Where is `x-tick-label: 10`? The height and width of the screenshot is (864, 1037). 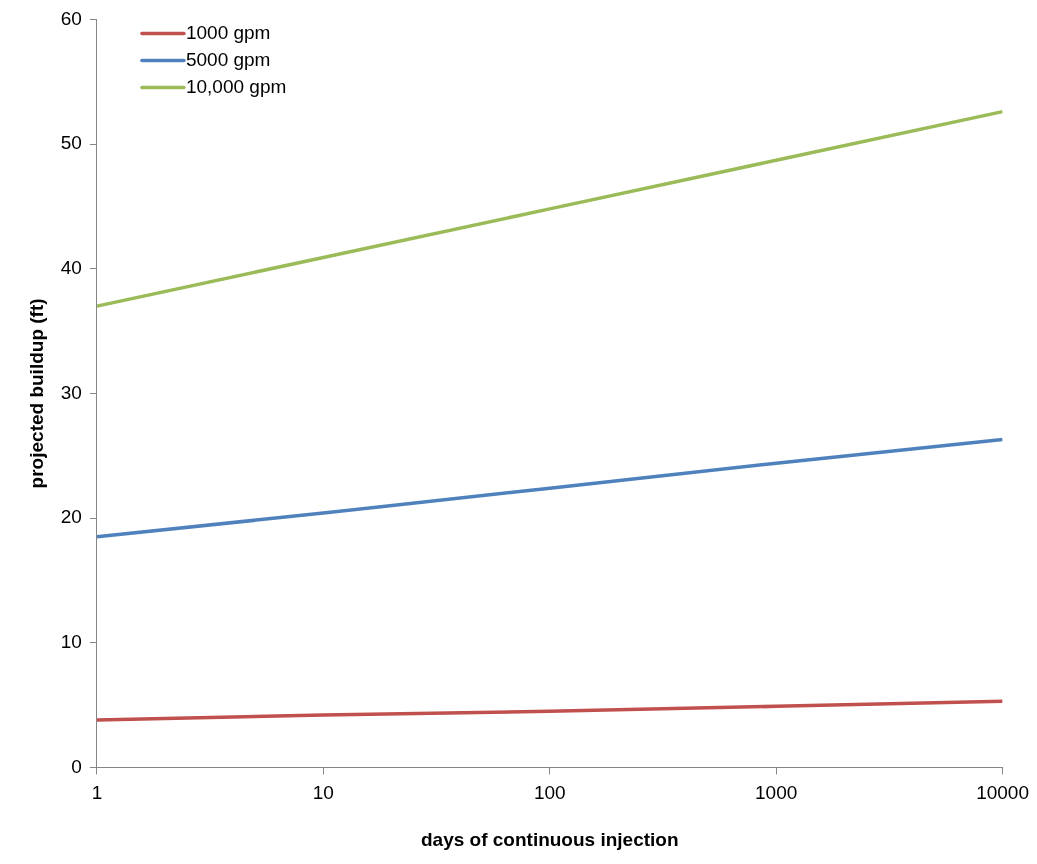 x-tick-label: 10 is located at coordinates (323, 793).